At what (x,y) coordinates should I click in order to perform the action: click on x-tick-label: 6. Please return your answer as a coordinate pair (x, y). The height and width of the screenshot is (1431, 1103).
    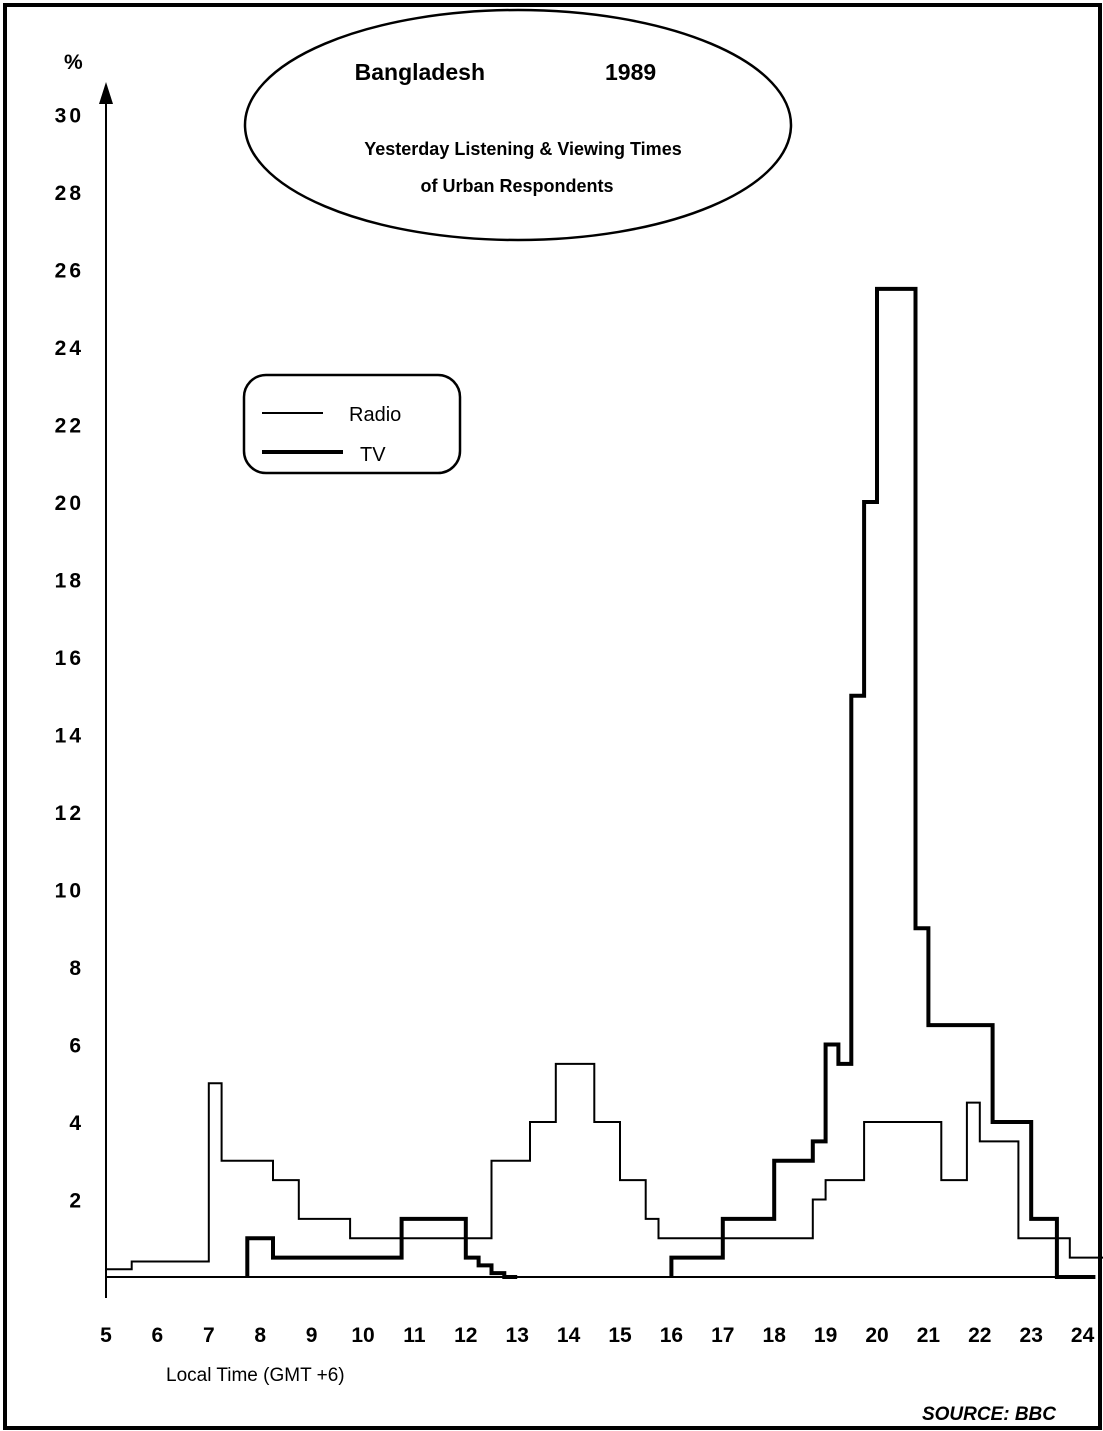
    Looking at the image, I should click on (158, 1335).